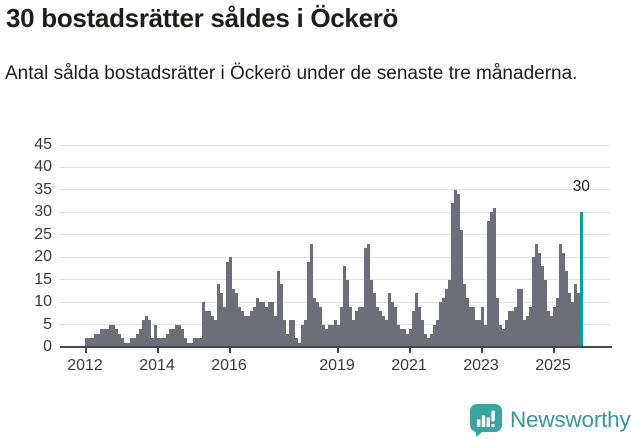 The height and width of the screenshot is (439, 631). Describe the element at coordinates (336, 347) in the screenshot. I see `x-axis-line` at that location.